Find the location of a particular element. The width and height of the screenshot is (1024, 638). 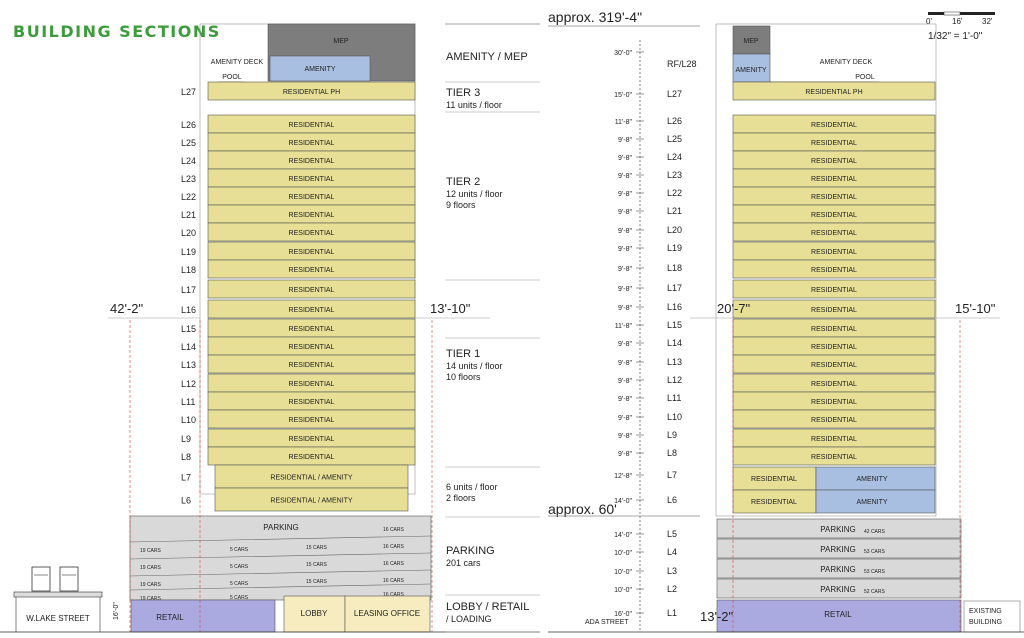

level-height-0: 30'-0" is located at coordinates (623, 53).